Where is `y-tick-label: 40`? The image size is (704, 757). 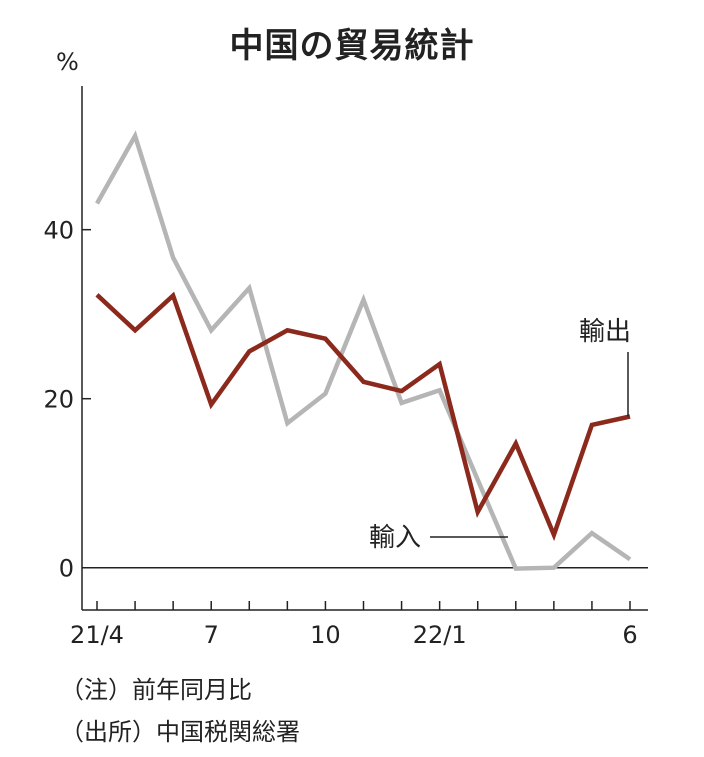 y-tick-label: 40 is located at coordinates (58, 231).